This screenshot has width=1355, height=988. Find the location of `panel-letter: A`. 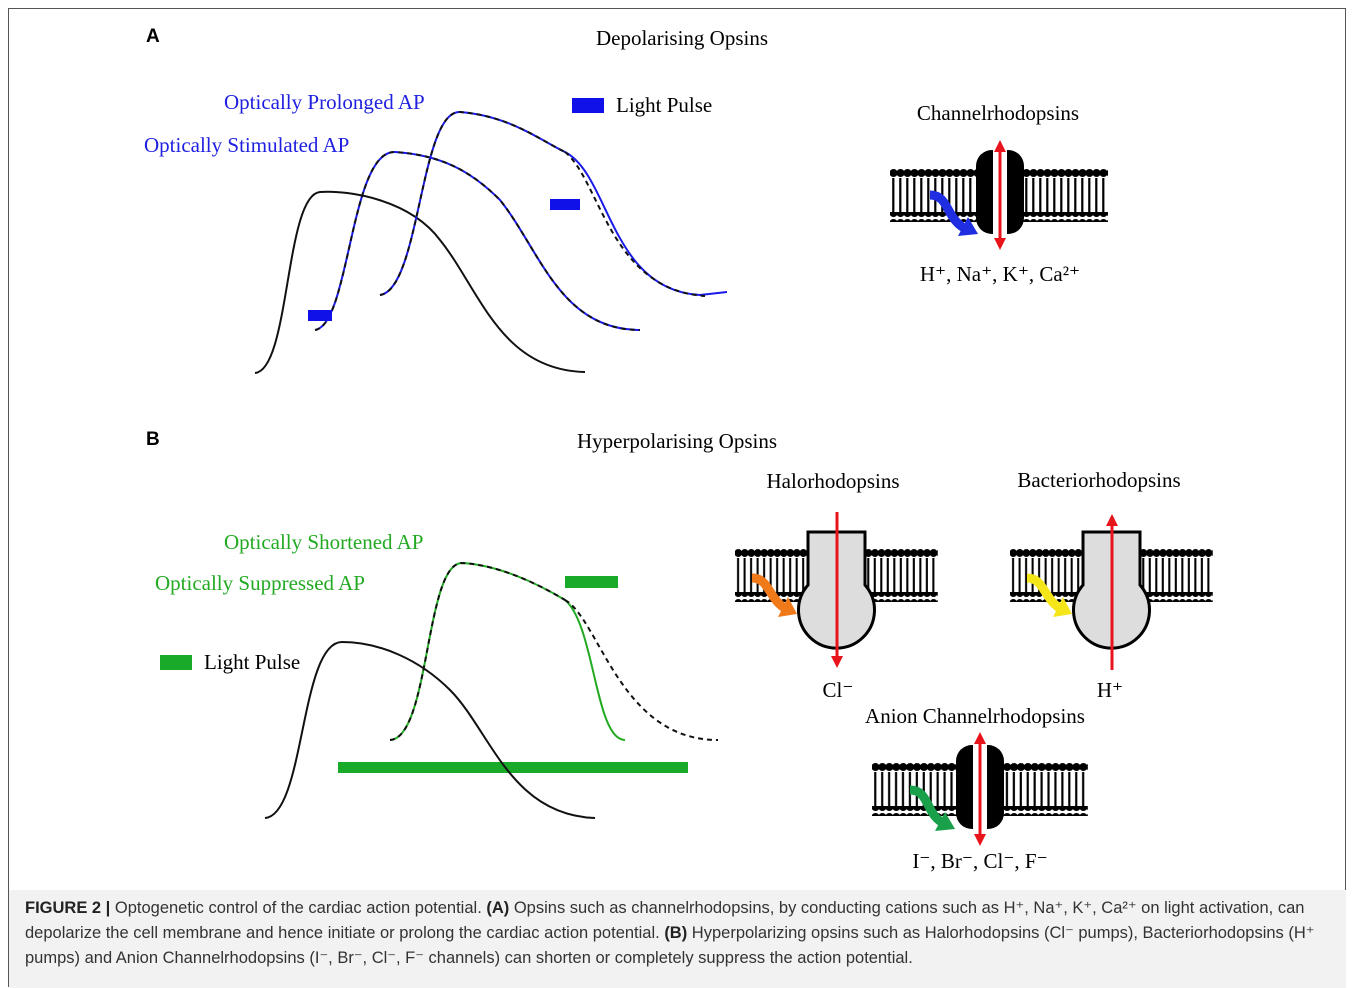

panel-letter: A is located at coordinates (153, 36).